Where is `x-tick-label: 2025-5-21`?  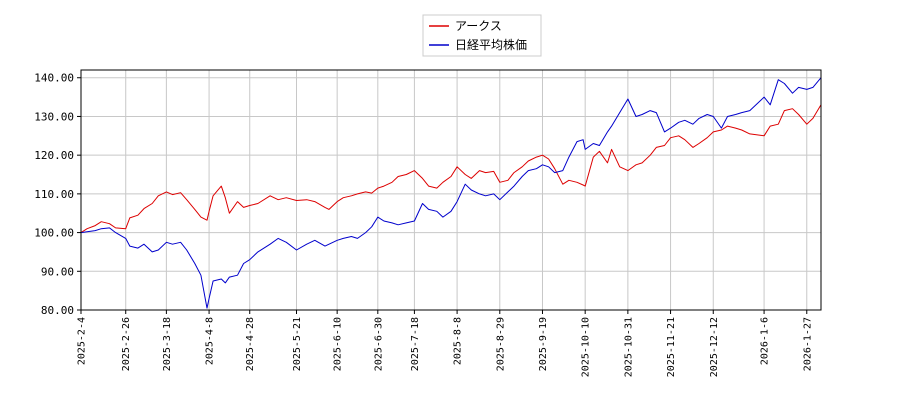 x-tick-label: 2025-5-21 is located at coordinates (297, 344).